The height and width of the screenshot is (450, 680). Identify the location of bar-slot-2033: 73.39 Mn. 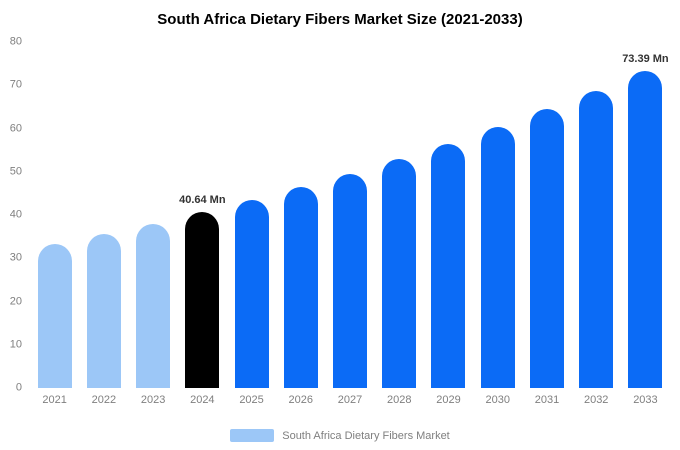
(645, 215).